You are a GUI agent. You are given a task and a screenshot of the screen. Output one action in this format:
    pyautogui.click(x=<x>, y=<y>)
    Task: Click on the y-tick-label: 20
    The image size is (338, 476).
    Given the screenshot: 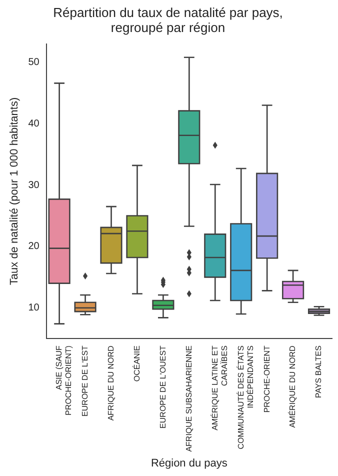 What is the action you would take?
    pyautogui.click(x=34, y=246)
    